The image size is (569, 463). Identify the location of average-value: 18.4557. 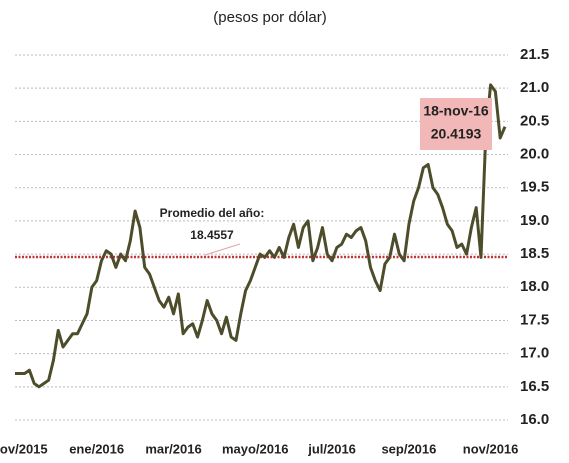
(212, 235).